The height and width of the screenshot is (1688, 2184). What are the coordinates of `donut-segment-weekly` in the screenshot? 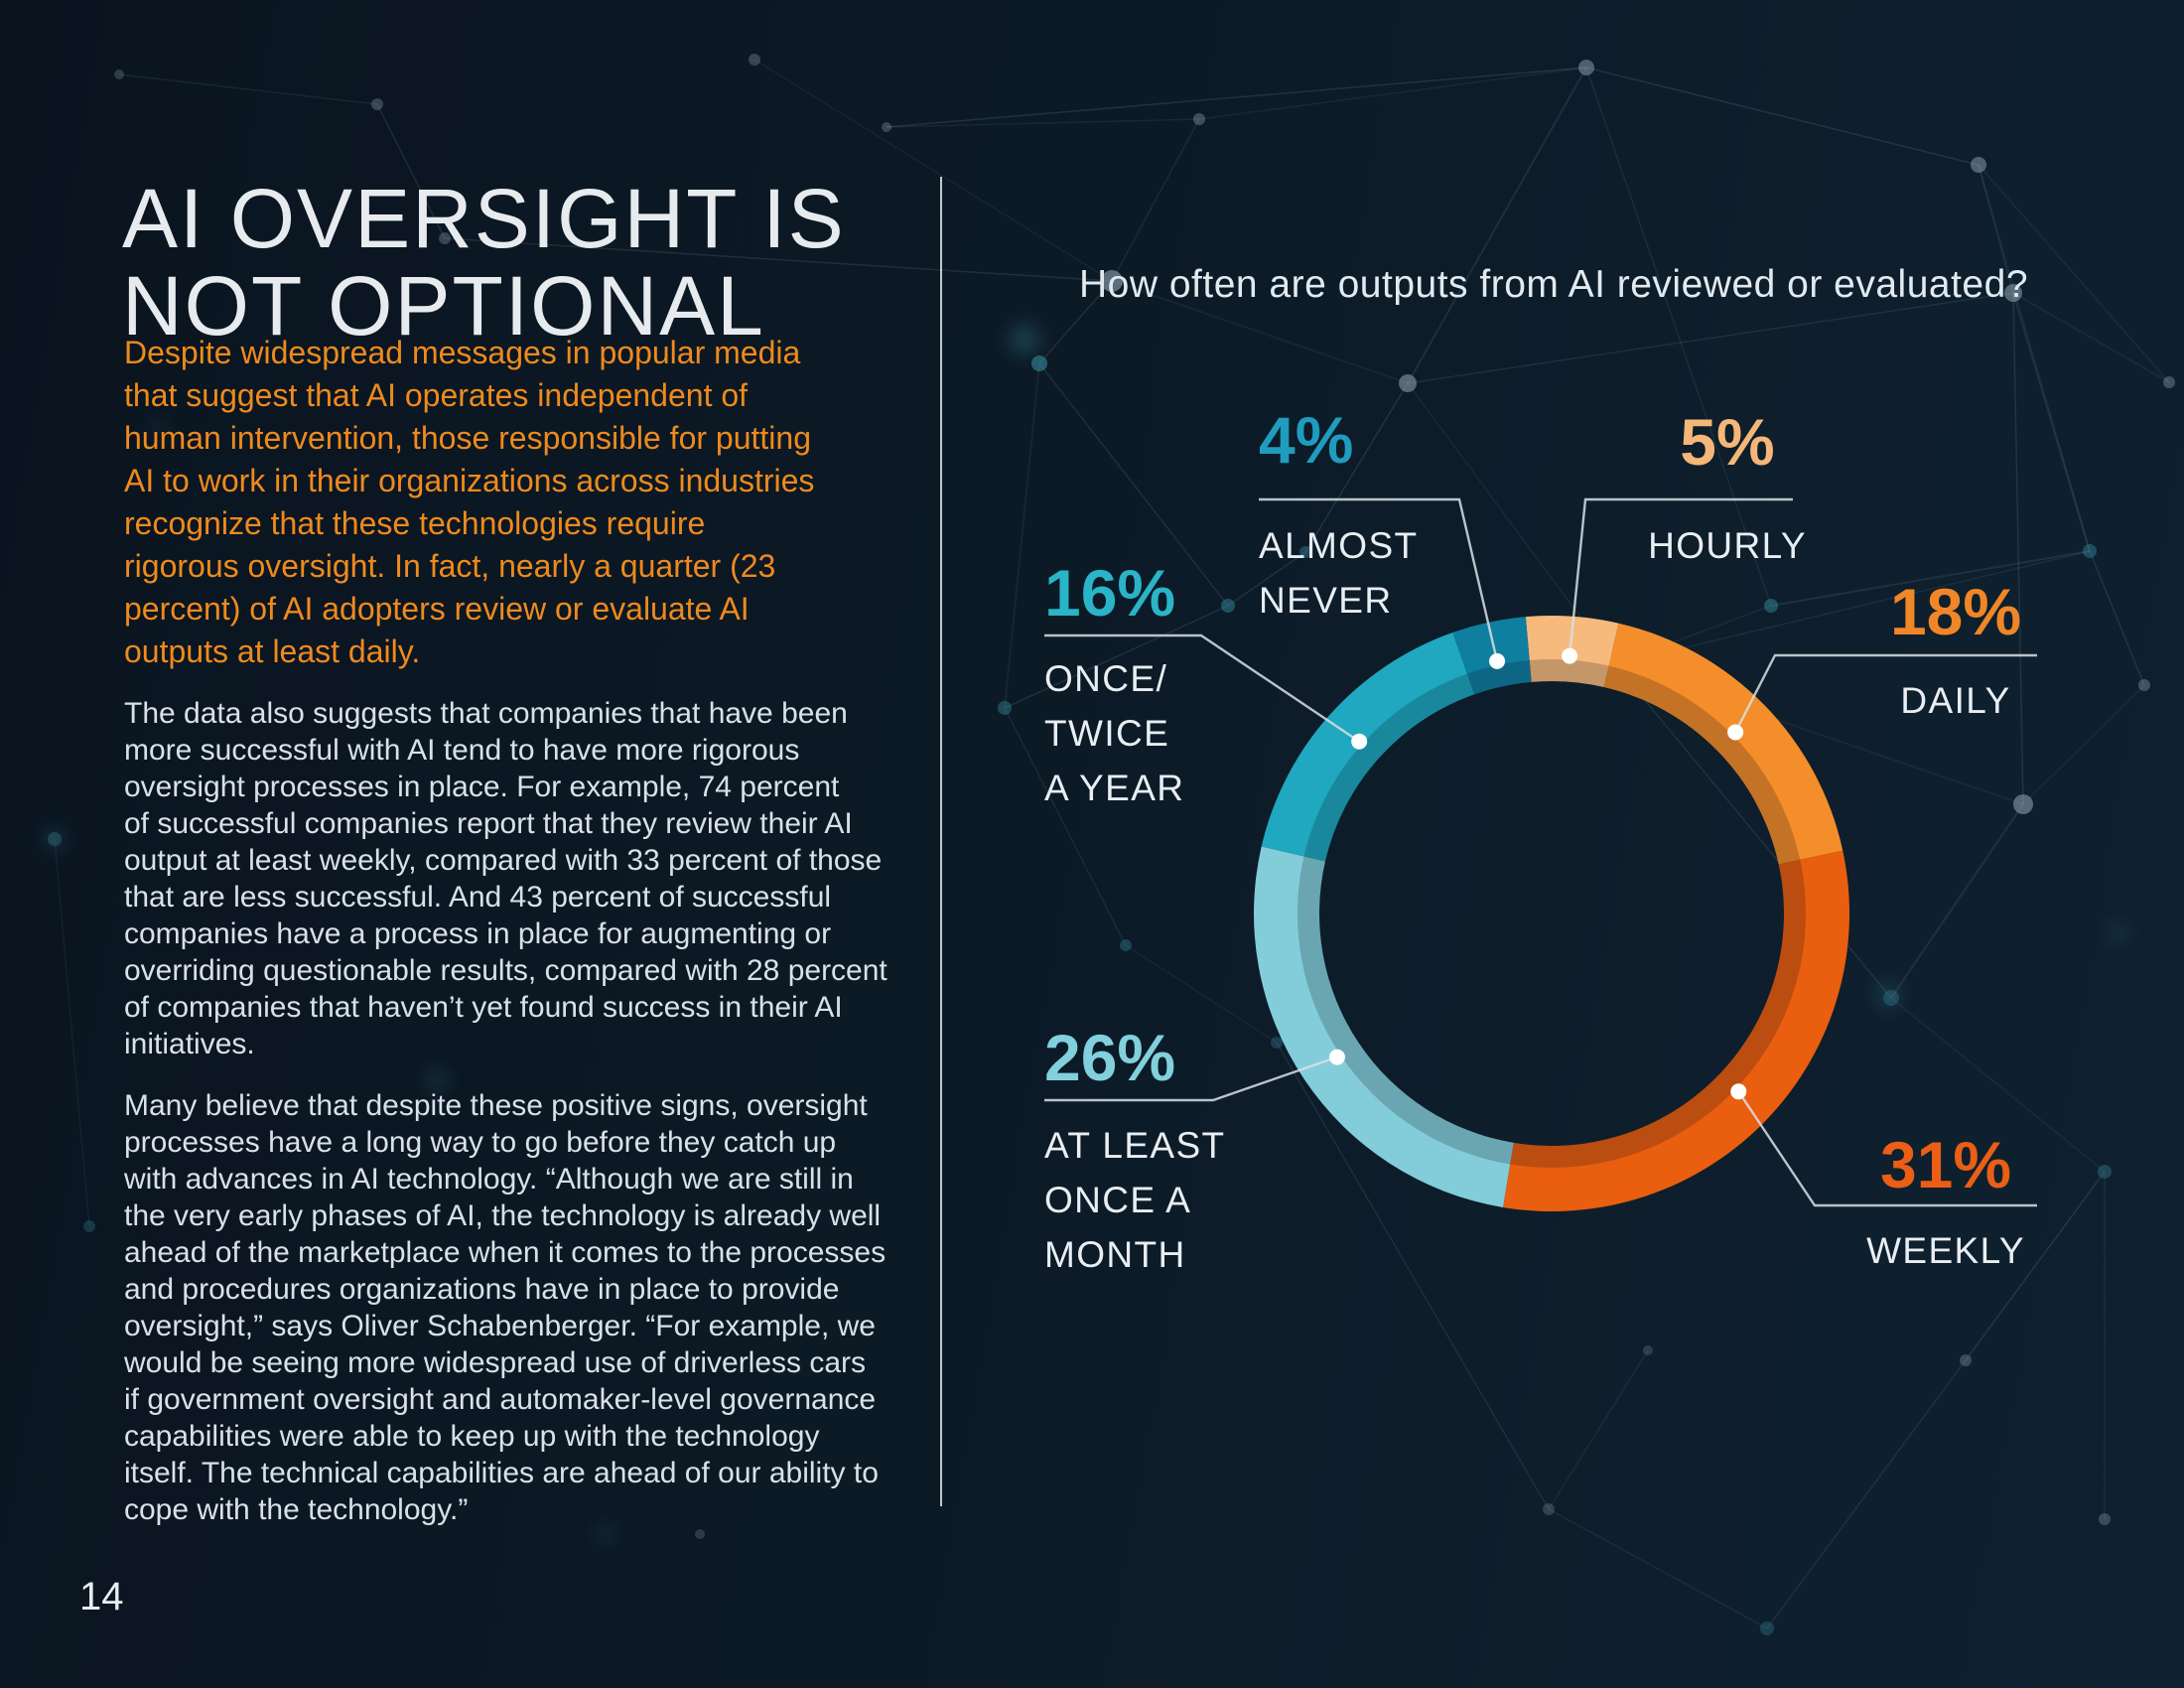 It's located at (1676, 1030).